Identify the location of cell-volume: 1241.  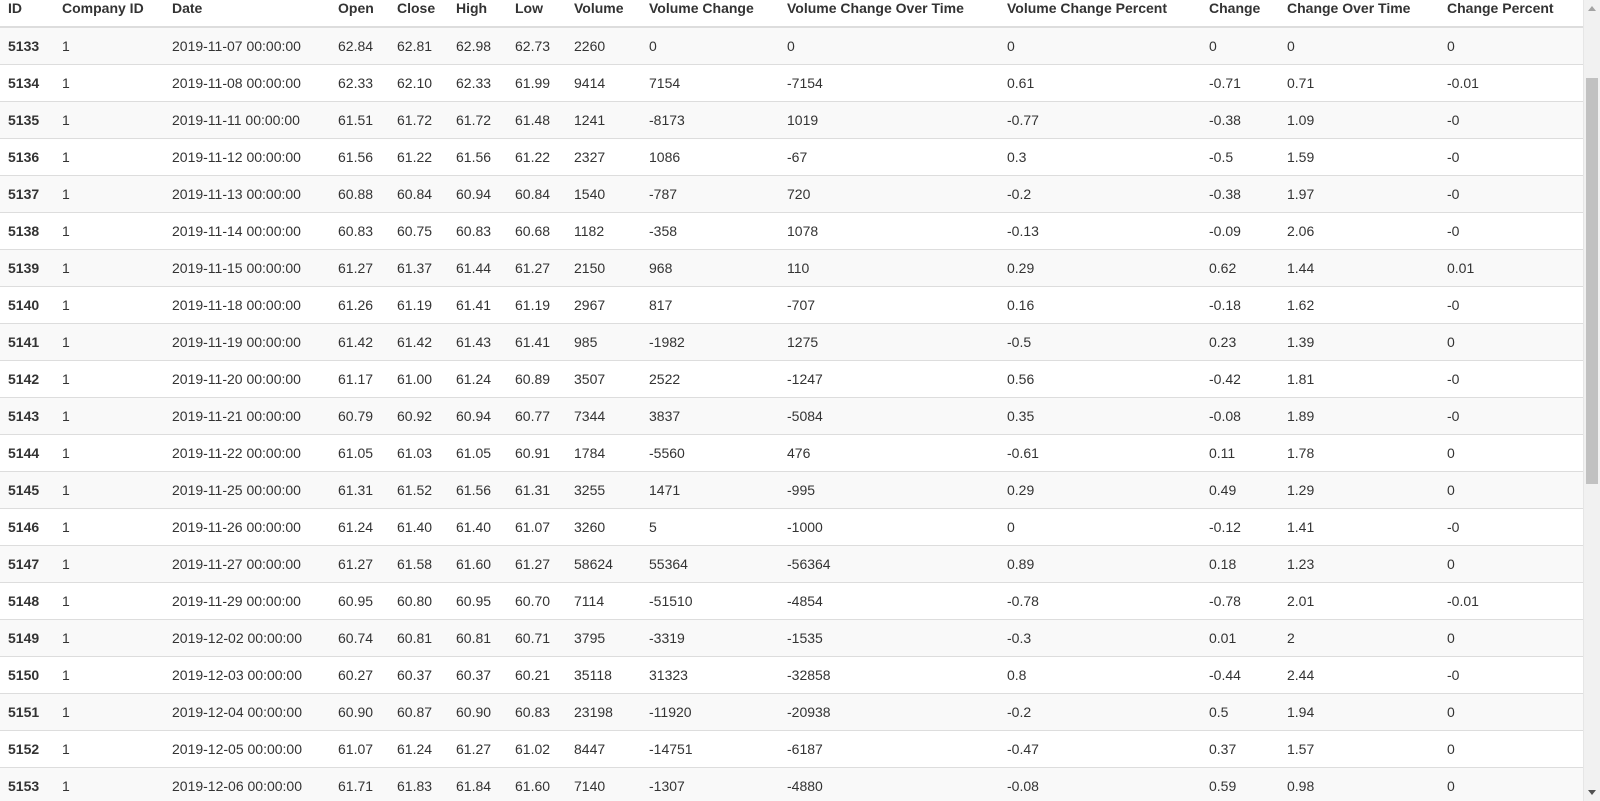
(603, 119).